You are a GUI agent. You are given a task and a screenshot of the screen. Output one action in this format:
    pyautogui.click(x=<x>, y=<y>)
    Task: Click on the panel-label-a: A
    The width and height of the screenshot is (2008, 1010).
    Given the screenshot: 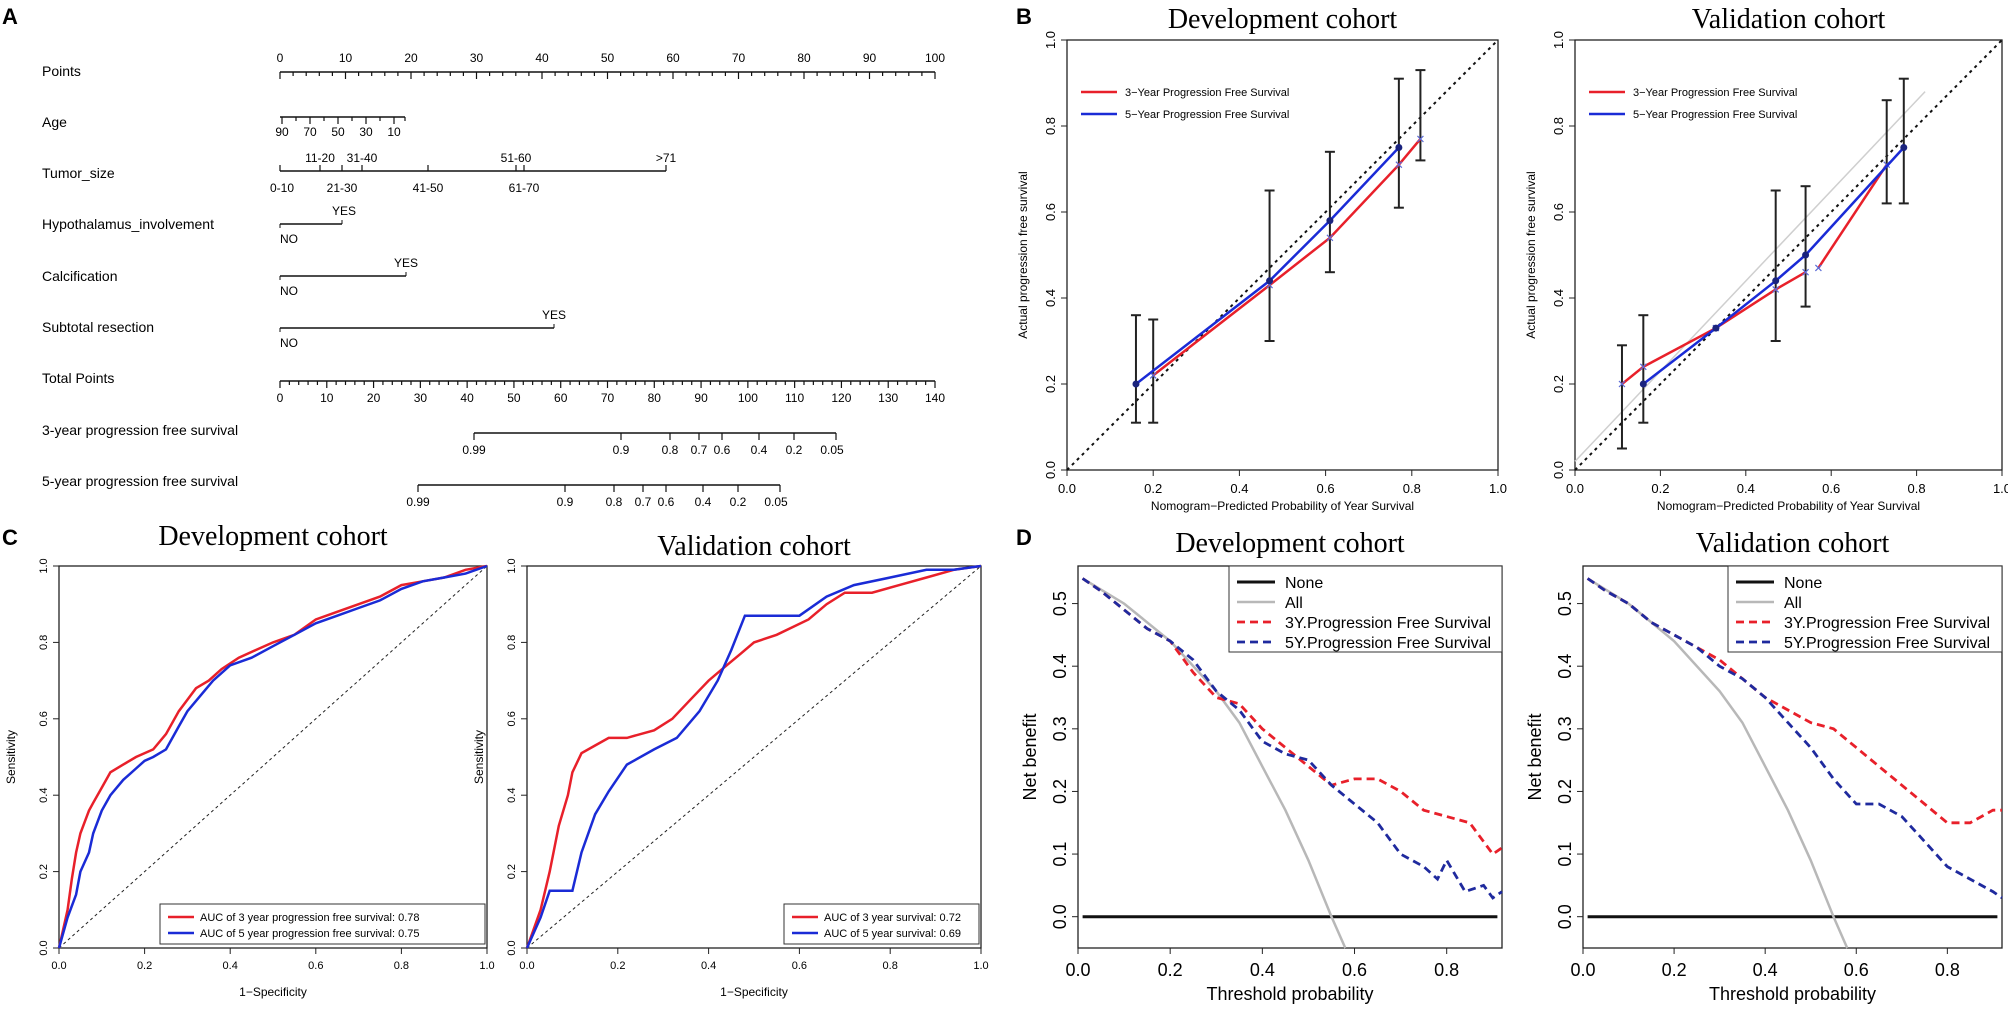 What is the action you would take?
    pyautogui.click(x=10, y=16)
    